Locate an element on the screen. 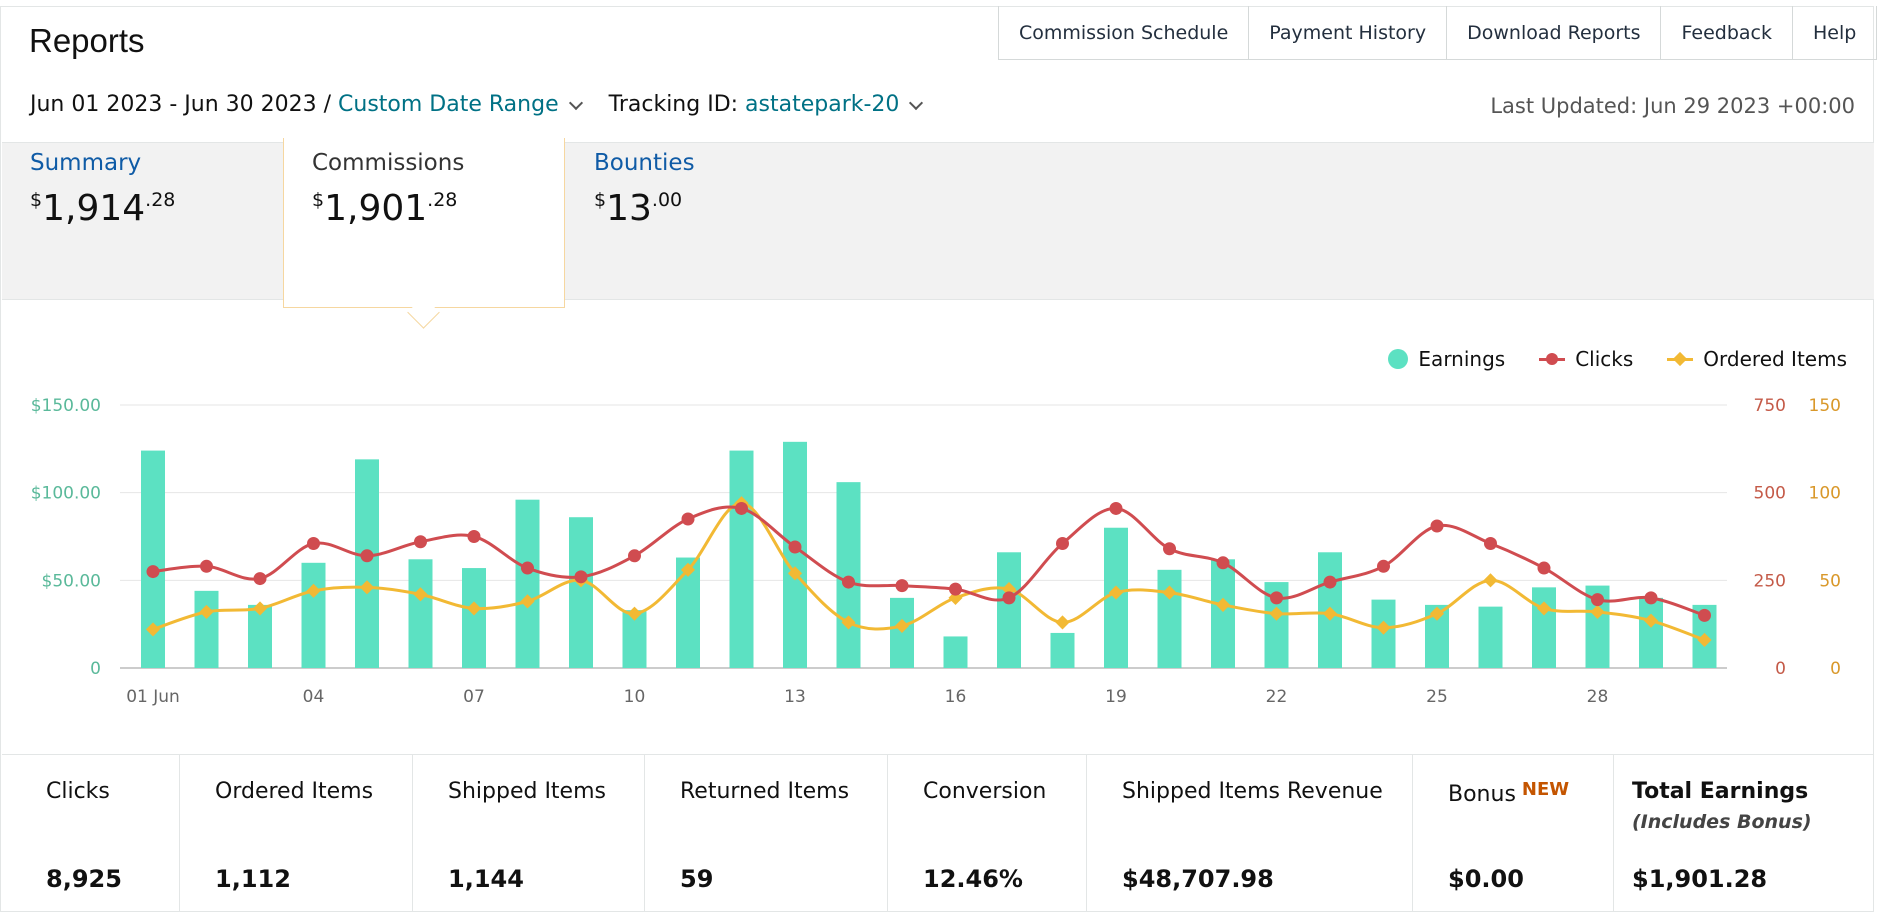 This screenshot has height=916, width=1877. legend-clicks: Clicks is located at coordinates (1586, 359).